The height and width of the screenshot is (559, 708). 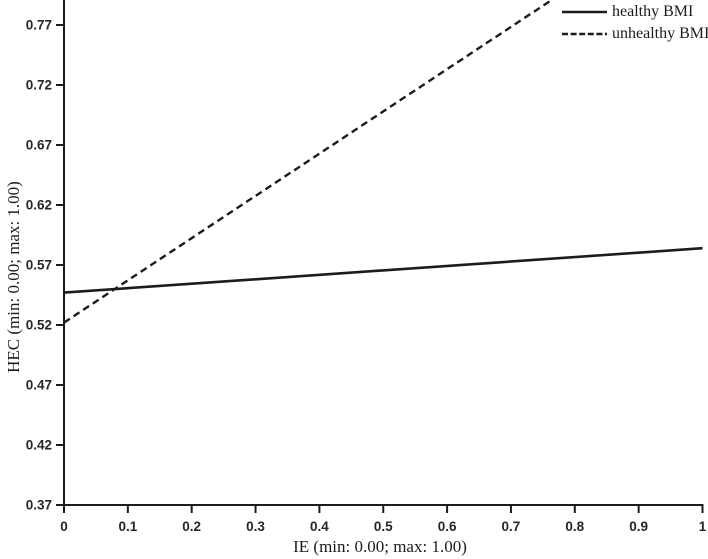 I want to click on legend-label-unhealthy-bmi: unhealthy BMI, so click(x=660, y=33).